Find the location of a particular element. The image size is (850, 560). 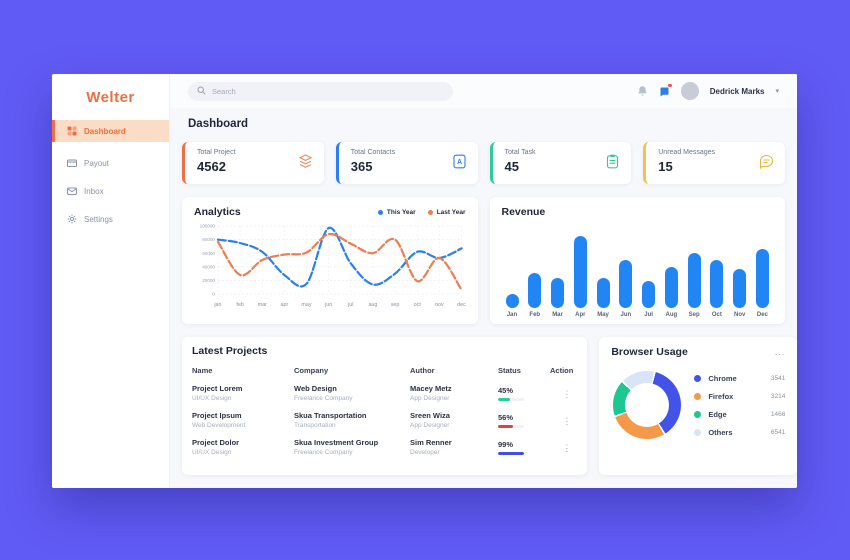

revenue-bar: Mar is located at coordinates (558, 270).